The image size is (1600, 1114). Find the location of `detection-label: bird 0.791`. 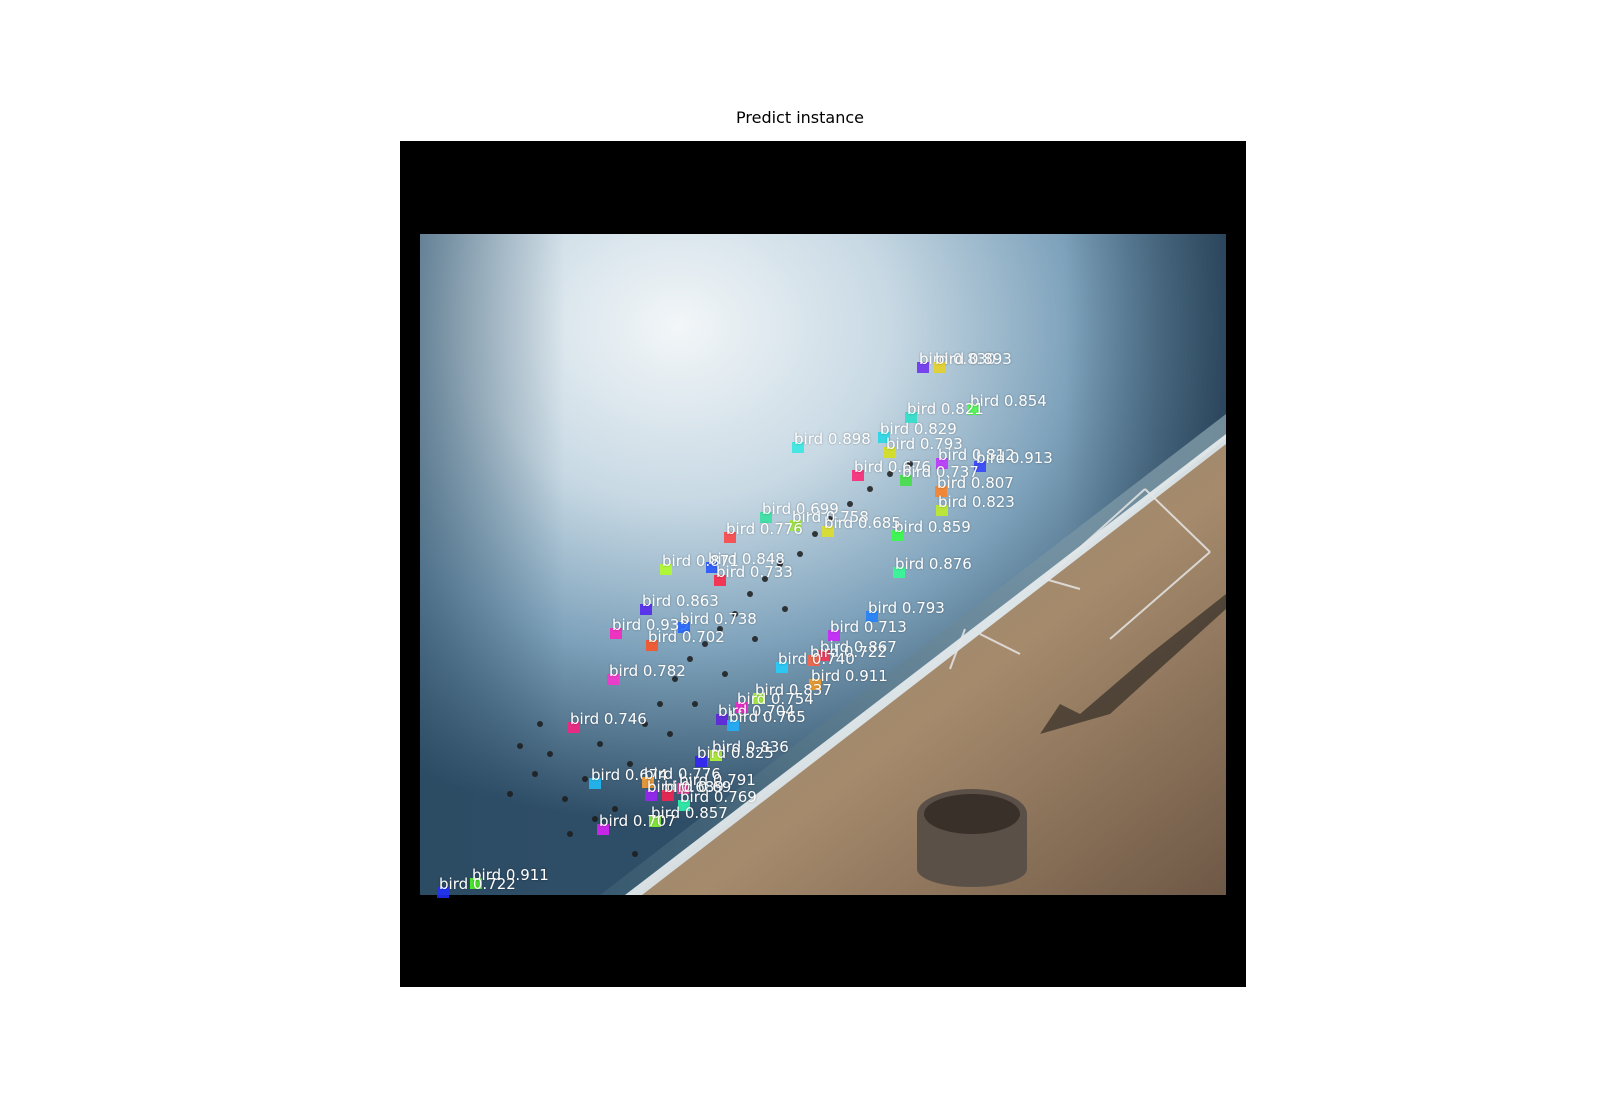

detection-label: bird 0.791 is located at coordinates (717, 780).